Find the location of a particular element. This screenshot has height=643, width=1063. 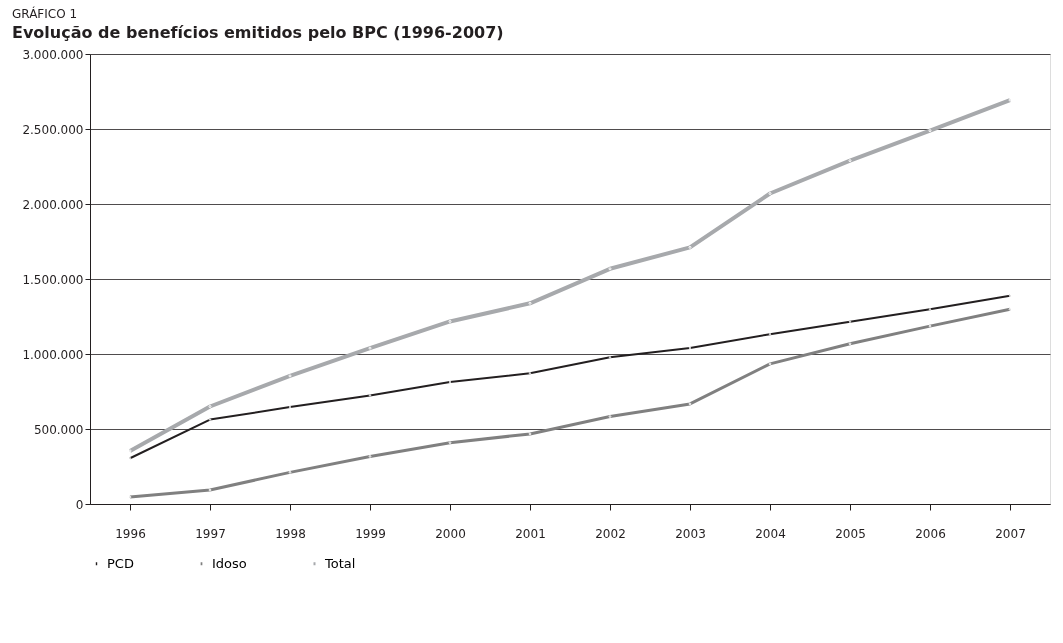

x-tick-label: 2003 is located at coordinates (690, 533).